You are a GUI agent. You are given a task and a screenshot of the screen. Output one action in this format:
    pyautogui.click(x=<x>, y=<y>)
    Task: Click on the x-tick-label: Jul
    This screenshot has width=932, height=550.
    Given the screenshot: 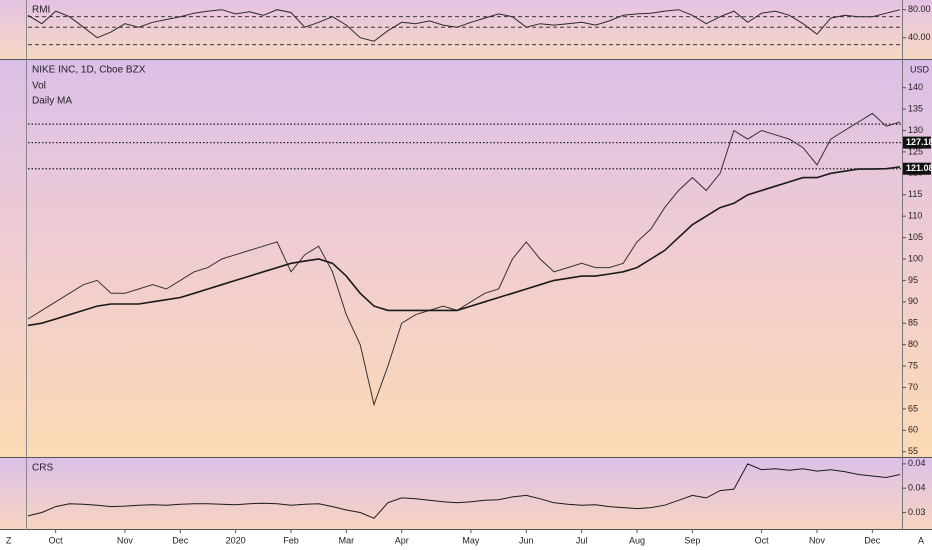 What is the action you would take?
    pyautogui.click(x=582, y=540)
    